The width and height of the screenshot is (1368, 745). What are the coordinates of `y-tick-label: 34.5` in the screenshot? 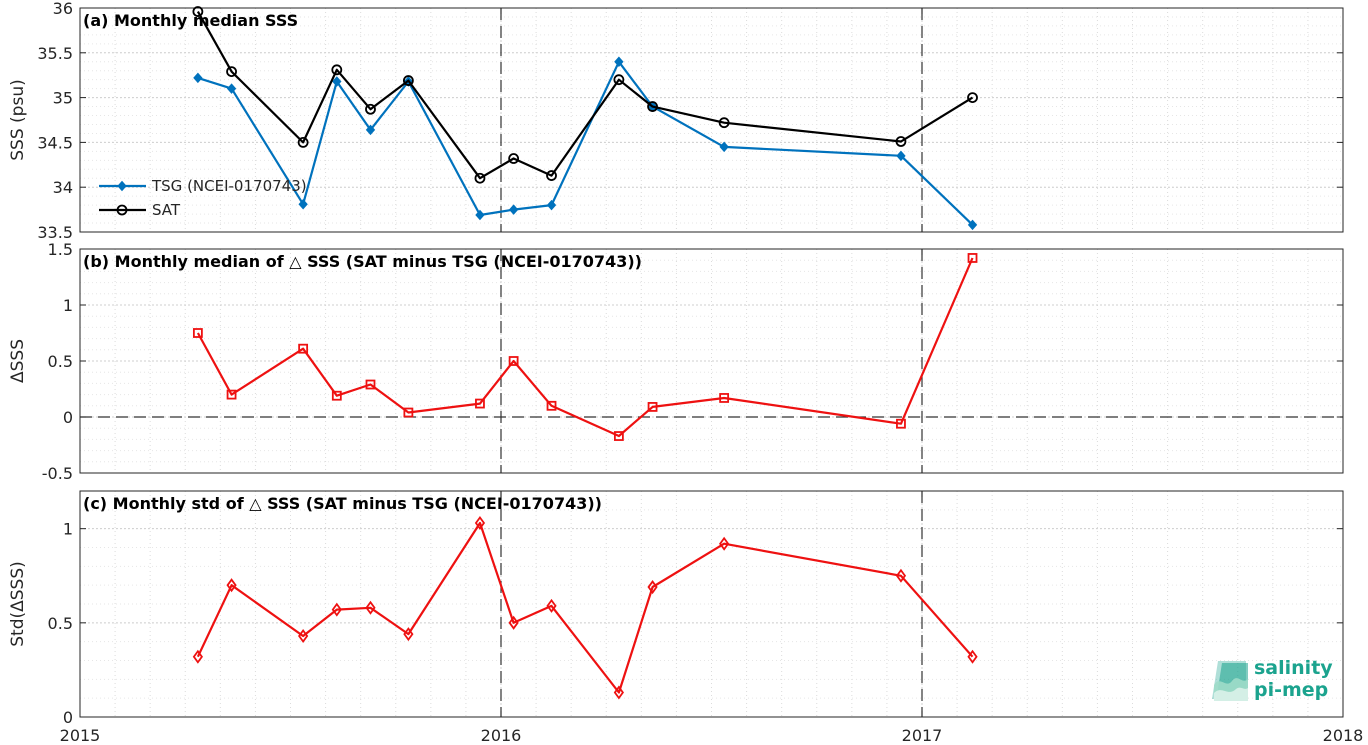 It's located at (55, 142).